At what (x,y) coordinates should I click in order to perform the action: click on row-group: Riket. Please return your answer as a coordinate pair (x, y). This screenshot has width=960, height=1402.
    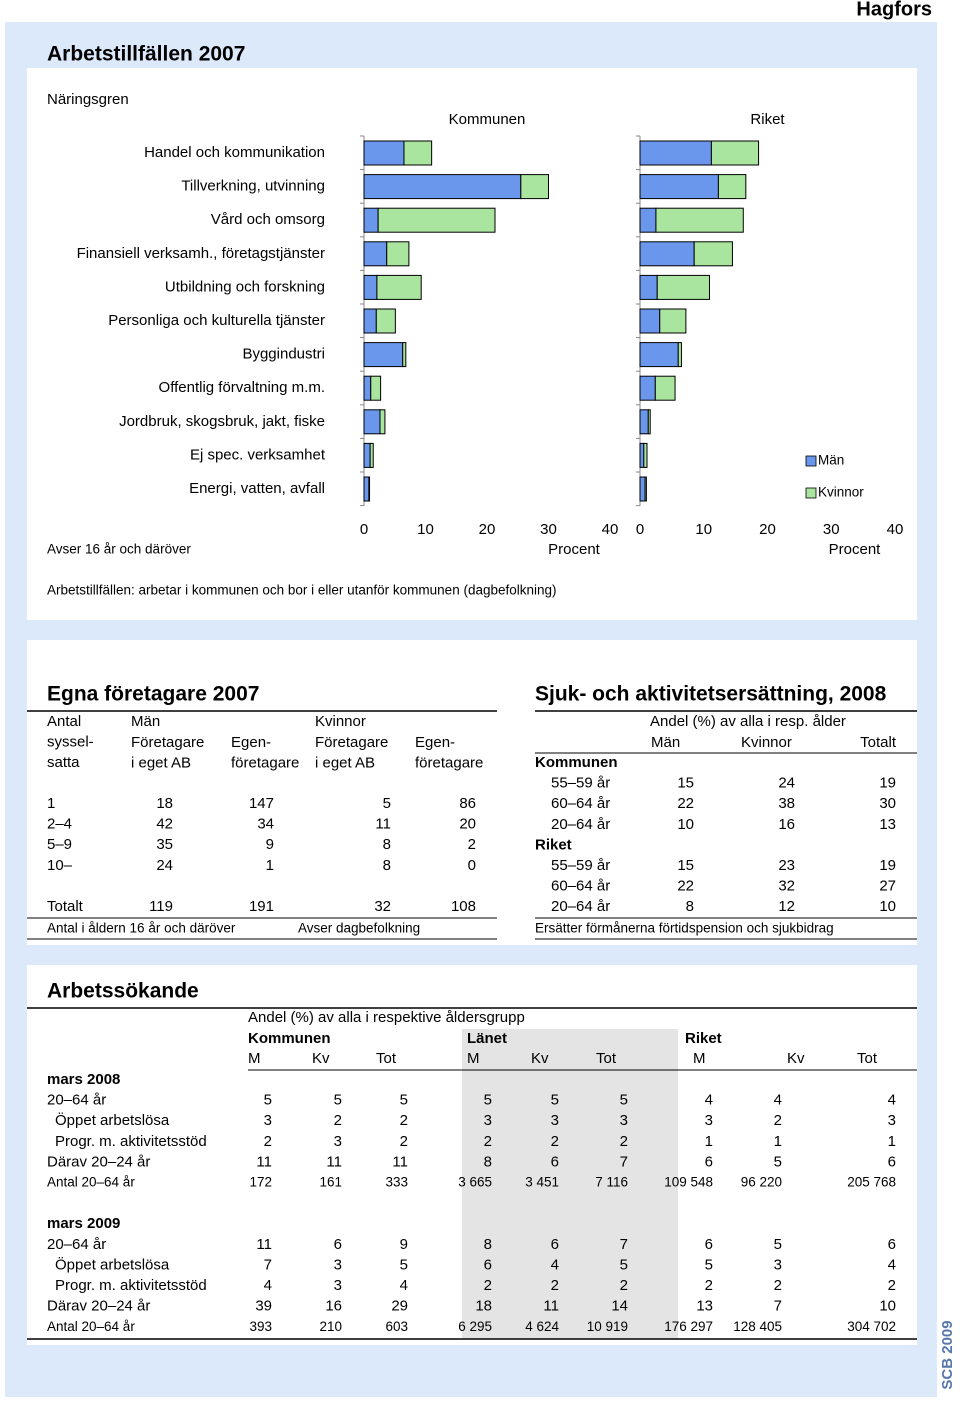
    Looking at the image, I should click on (553, 844).